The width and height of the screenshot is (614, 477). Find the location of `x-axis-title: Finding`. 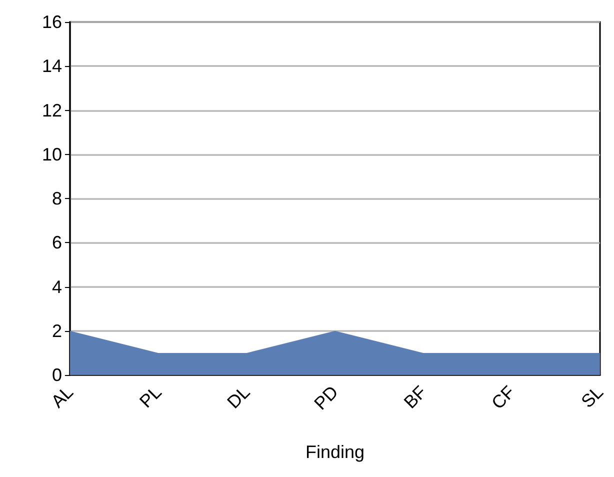

x-axis-title: Finding is located at coordinates (335, 452).